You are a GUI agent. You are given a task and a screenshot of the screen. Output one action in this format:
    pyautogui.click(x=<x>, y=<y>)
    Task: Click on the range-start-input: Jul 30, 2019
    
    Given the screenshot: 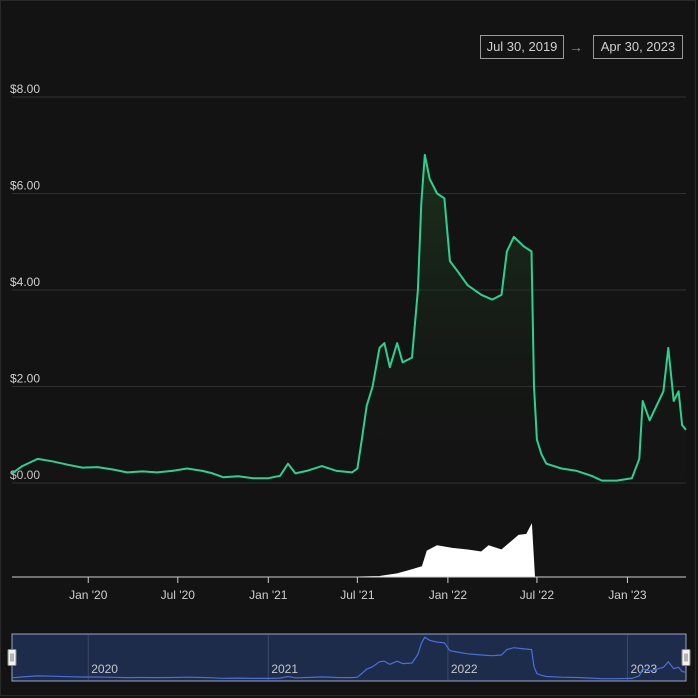 What is the action you would take?
    pyautogui.click(x=522, y=47)
    